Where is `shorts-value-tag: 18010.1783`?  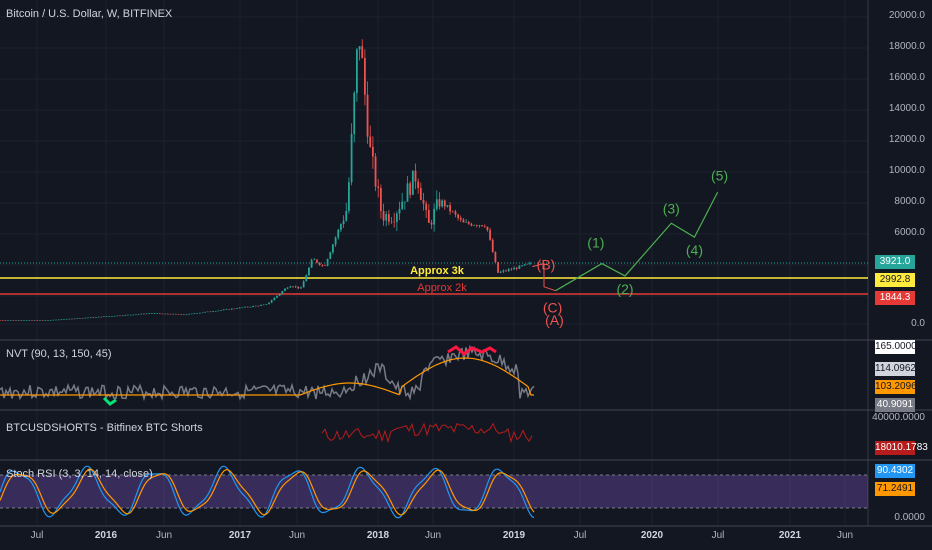 shorts-value-tag: 18010.1783 is located at coordinates (901, 448).